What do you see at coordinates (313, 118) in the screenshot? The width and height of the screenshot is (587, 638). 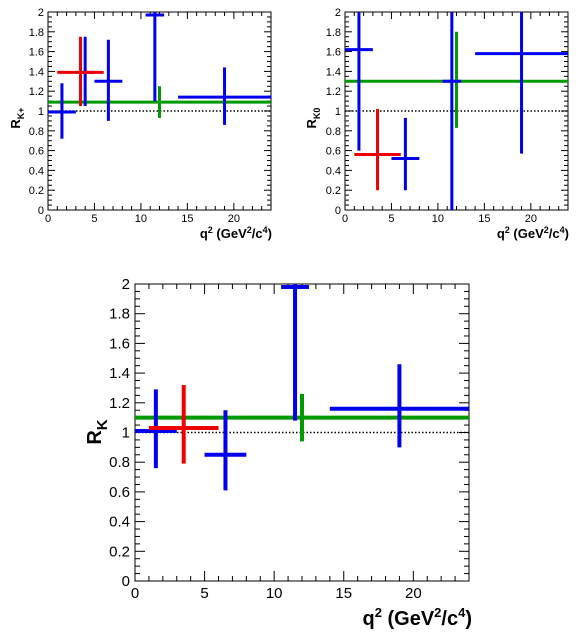 I see `y-axis-title: RK0` at bounding box center [313, 118].